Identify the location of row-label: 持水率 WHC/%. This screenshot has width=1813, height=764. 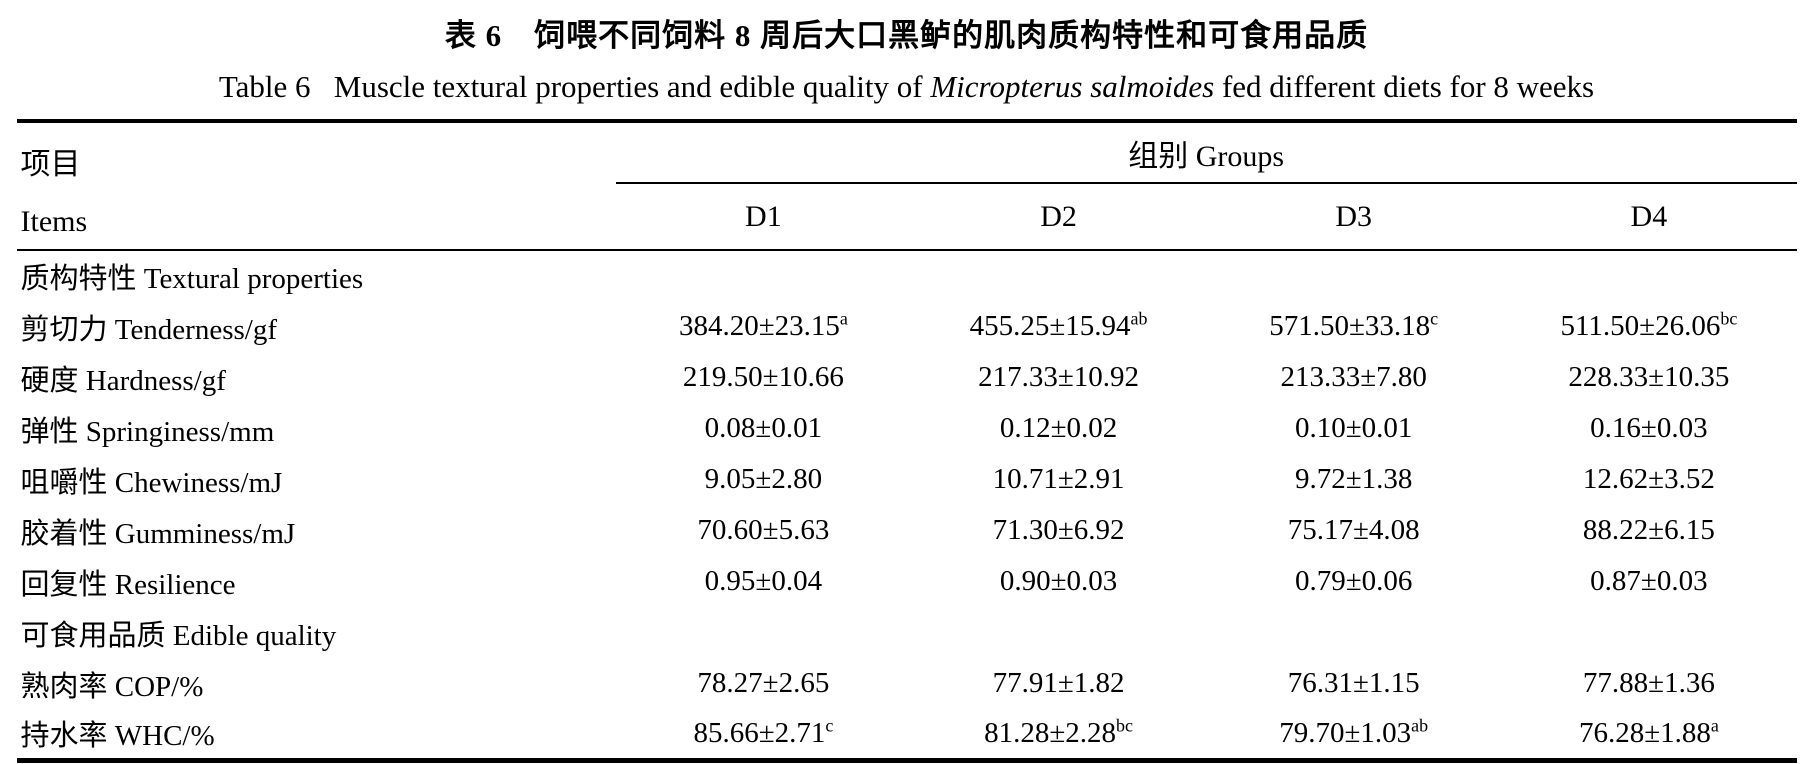
(117, 736).